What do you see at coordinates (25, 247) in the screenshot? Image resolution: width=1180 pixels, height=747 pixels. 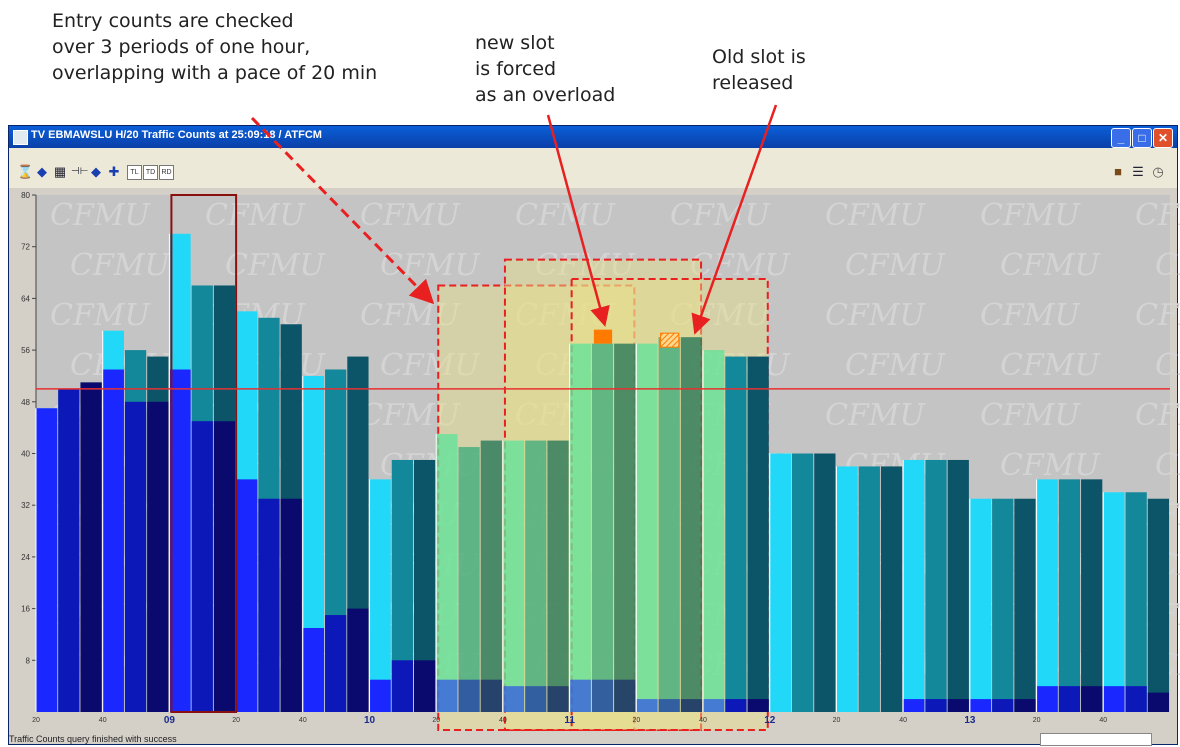 I see `y-tick-label: 72` at bounding box center [25, 247].